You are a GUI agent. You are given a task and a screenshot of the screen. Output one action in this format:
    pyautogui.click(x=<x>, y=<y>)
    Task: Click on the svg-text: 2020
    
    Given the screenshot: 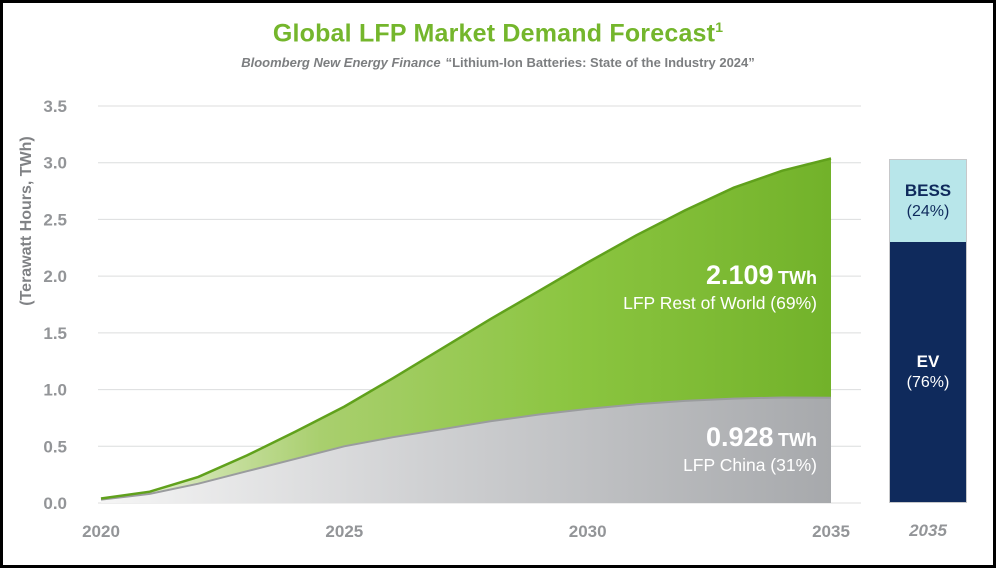 What is the action you would take?
    pyautogui.click(x=101, y=531)
    